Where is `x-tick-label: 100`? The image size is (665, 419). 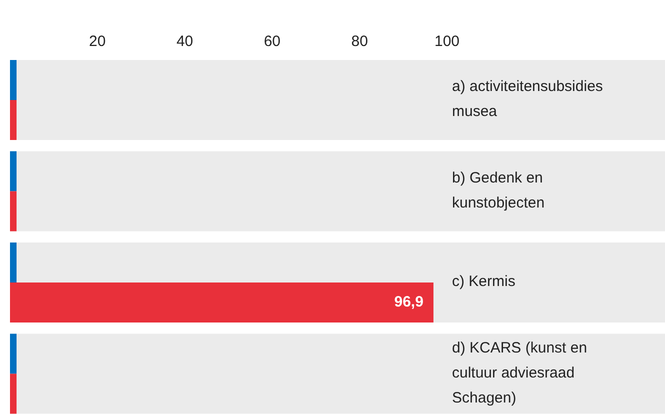
x-tick-label: 100 is located at coordinates (447, 41).